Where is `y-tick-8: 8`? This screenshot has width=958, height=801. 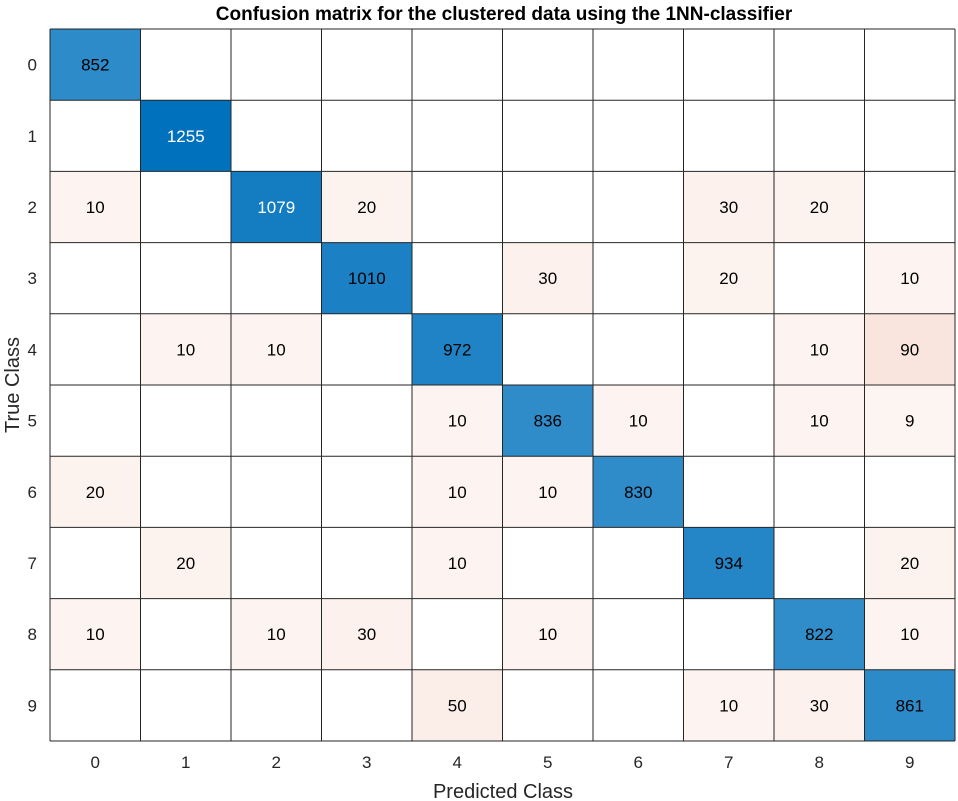
y-tick-8: 8 is located at coordinates (32, 634).